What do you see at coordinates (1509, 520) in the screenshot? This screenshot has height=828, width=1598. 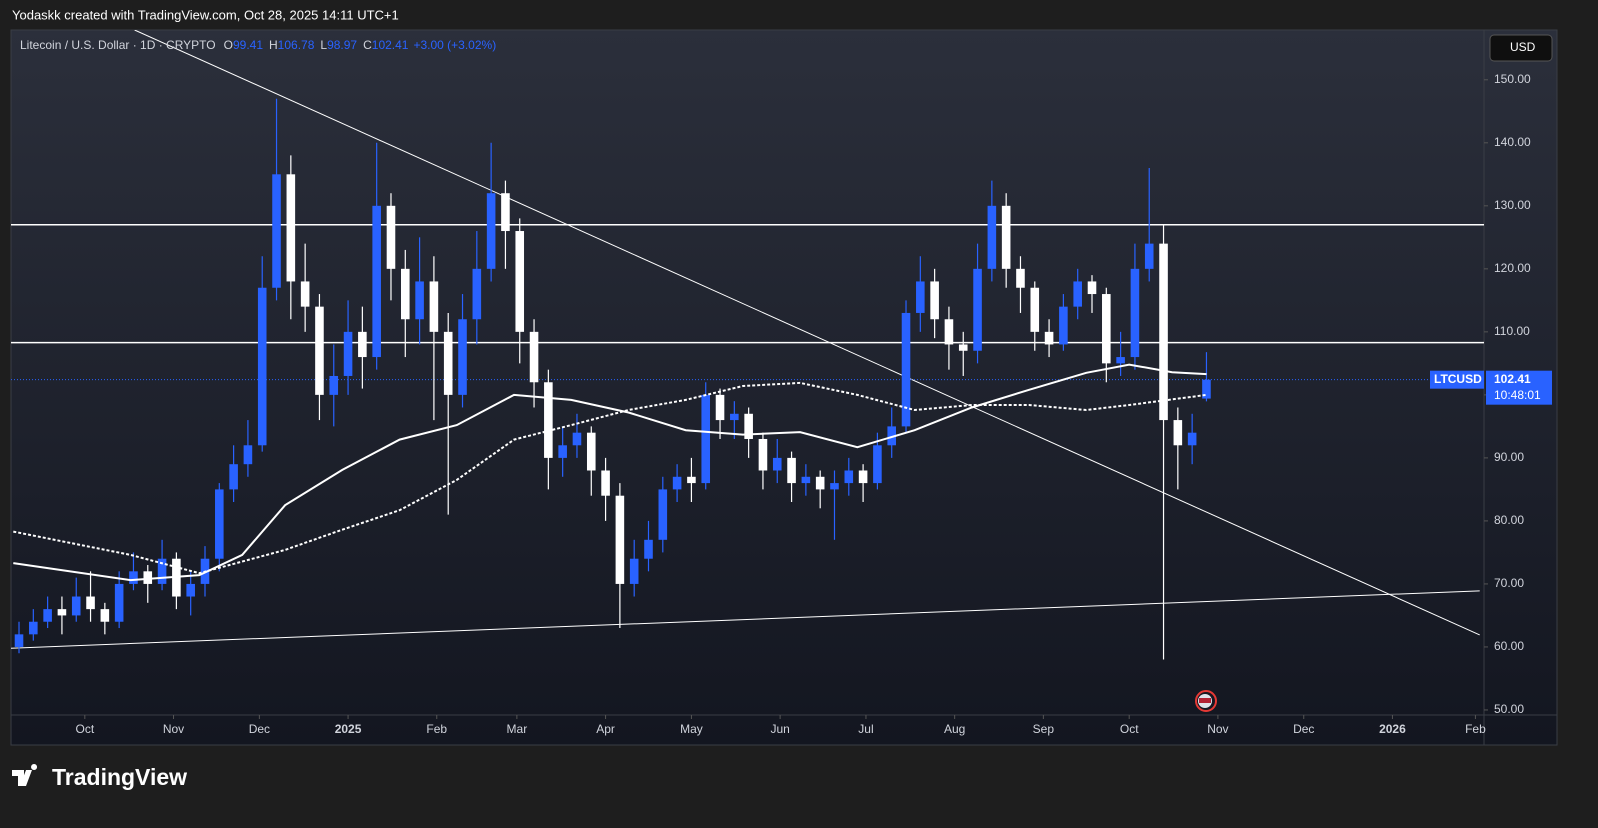 I see `y-tick-label: 80.00` at bounding box center [1509, 520].